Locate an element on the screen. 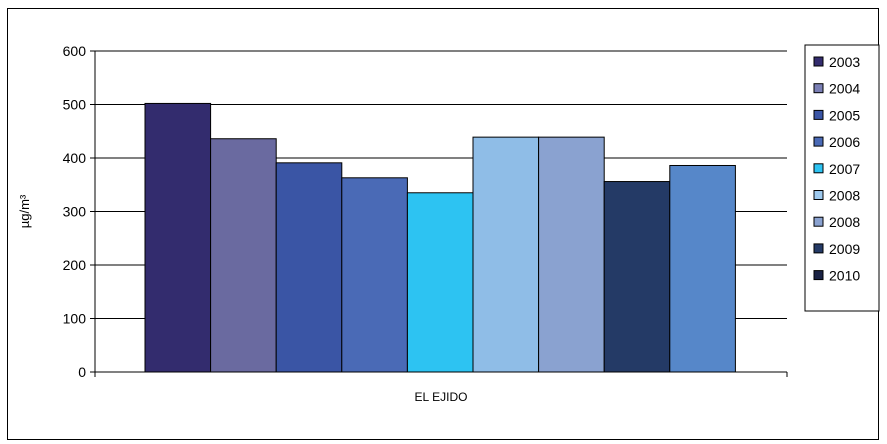 The image size is (887, 444). y-tick-labels: 0 100 200 300 400 500 600 is located at coordinates (75, 211).